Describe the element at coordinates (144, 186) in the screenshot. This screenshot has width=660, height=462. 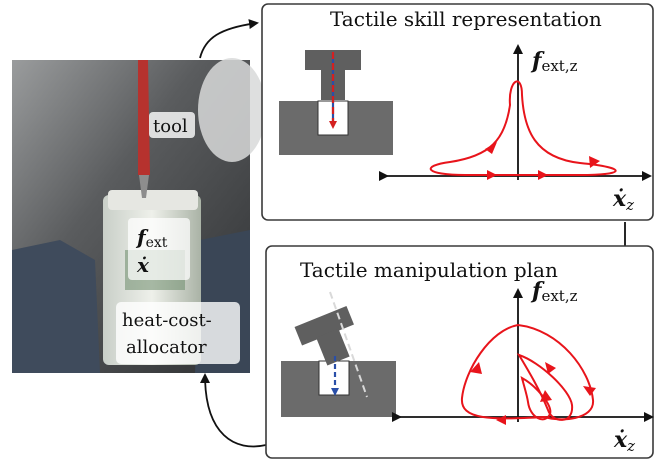
I see `tool-tip` at that location.